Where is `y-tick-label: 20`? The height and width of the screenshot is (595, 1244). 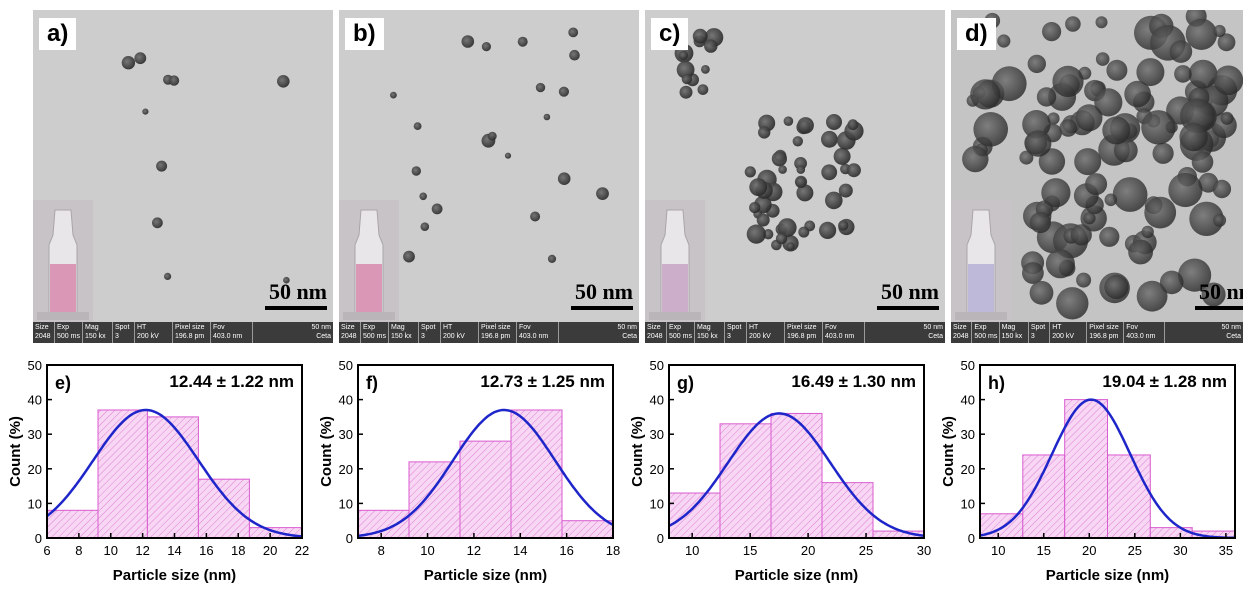 y-tick-label: 20 is located at coordinates (346, 469).